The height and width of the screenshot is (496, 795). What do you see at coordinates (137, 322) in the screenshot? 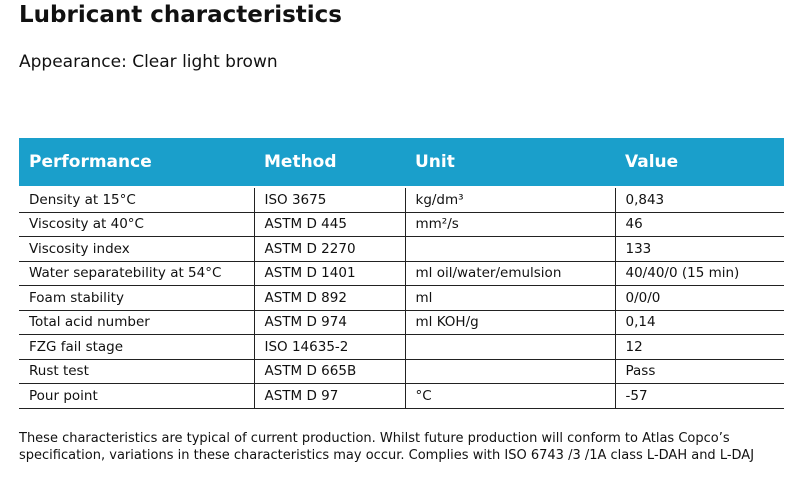
I see `table-cell: Total acid number` at bounding box center [137, 322].